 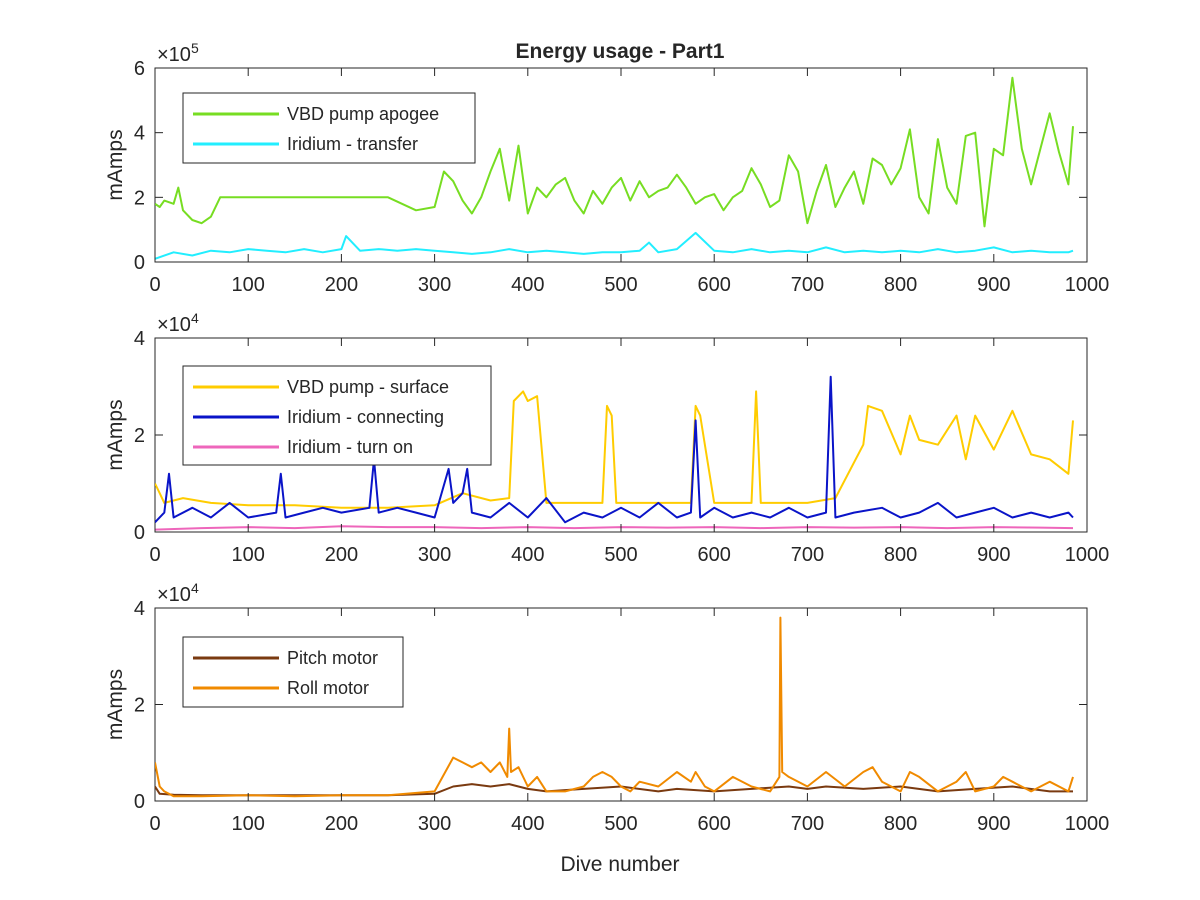 I want to click on legend-3: Pitch motor Roll motor, so click(x=293, y=672).